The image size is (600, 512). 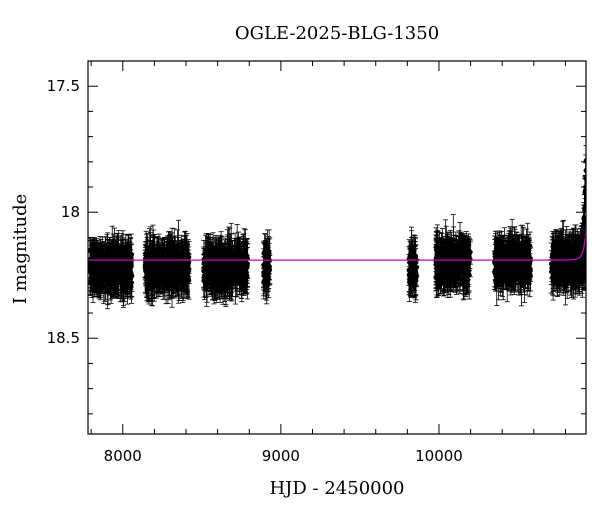 What do you see at coordinates (20, 249) in the screenshot?
I see `y-axis-label: I magnitude` at bounding box center [20, 249].